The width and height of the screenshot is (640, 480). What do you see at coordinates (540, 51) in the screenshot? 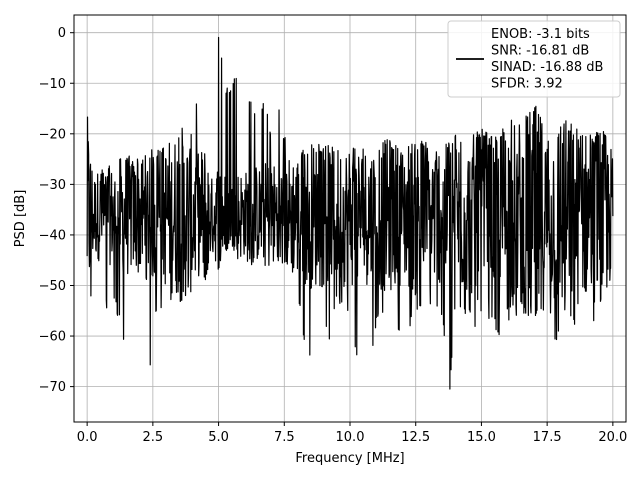
I see `legend-entry-line: SNR: -16.81 dB` at bounding box center [540, 51].